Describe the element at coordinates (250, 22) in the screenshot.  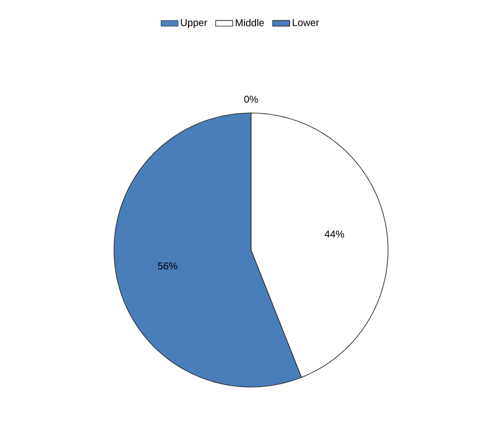
I see `legend-label: Middle` at that location.